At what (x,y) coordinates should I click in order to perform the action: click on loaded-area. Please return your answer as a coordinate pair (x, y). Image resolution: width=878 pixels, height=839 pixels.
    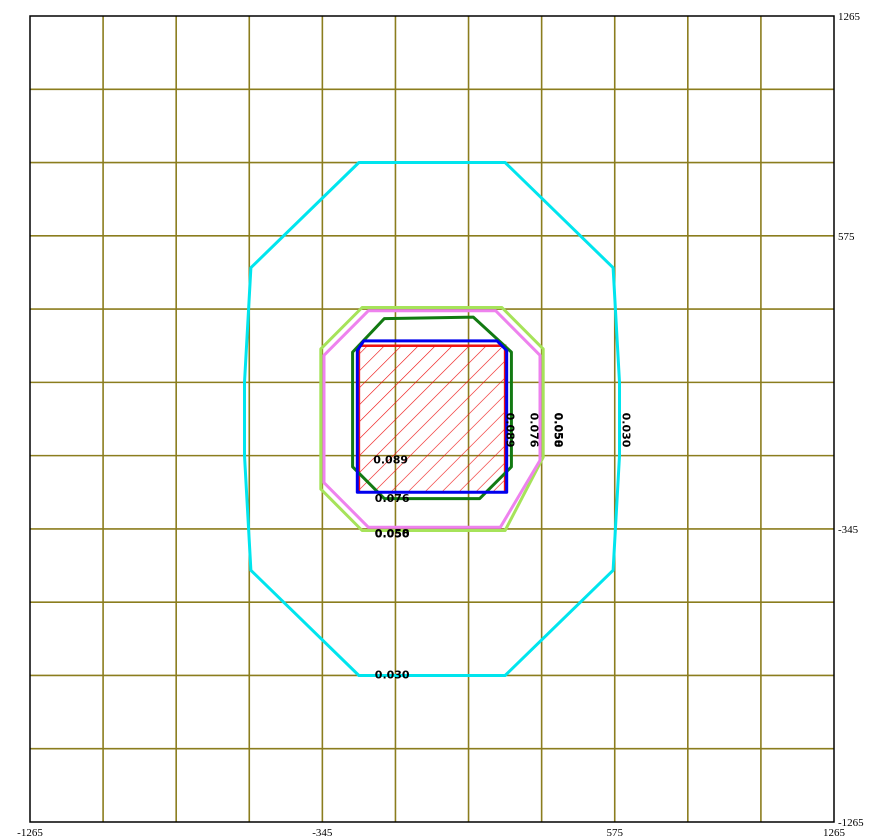
    Looking at the image, I should click on (432, 419).